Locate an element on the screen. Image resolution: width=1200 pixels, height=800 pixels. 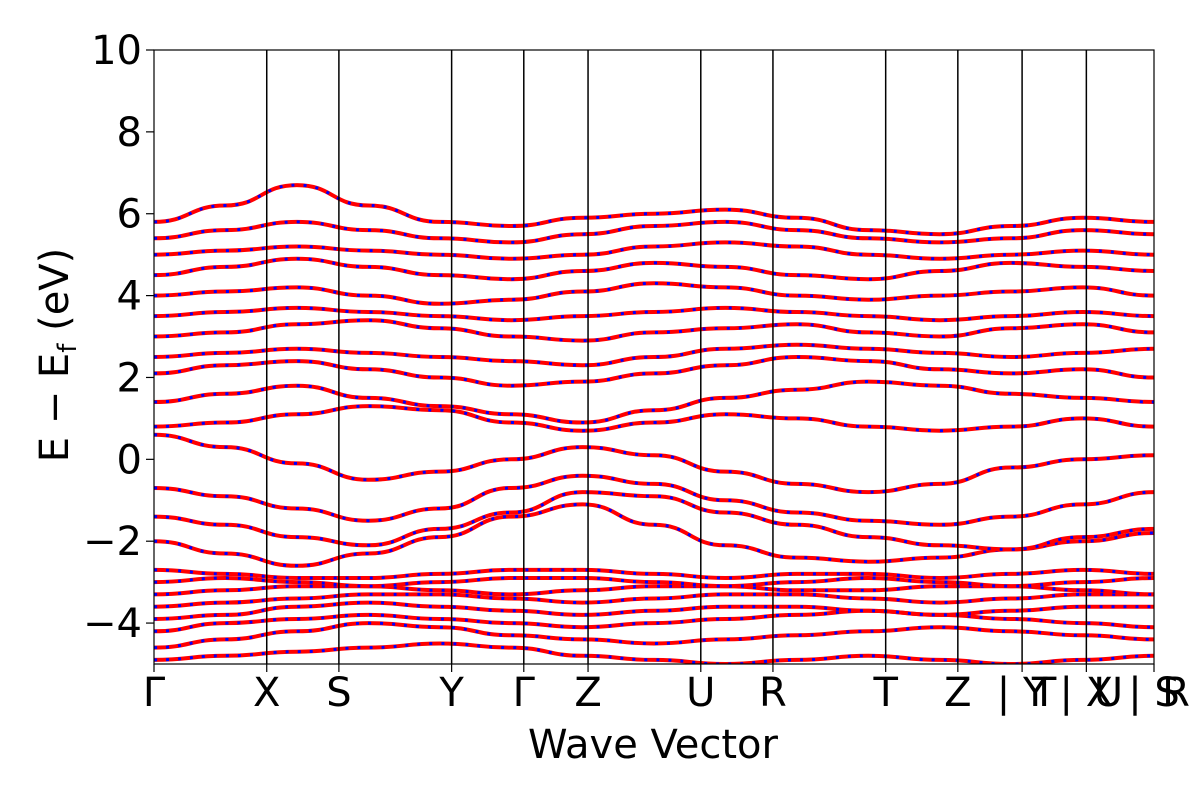
y-tick-label-5: 6 is located at coordinates (129, 215).